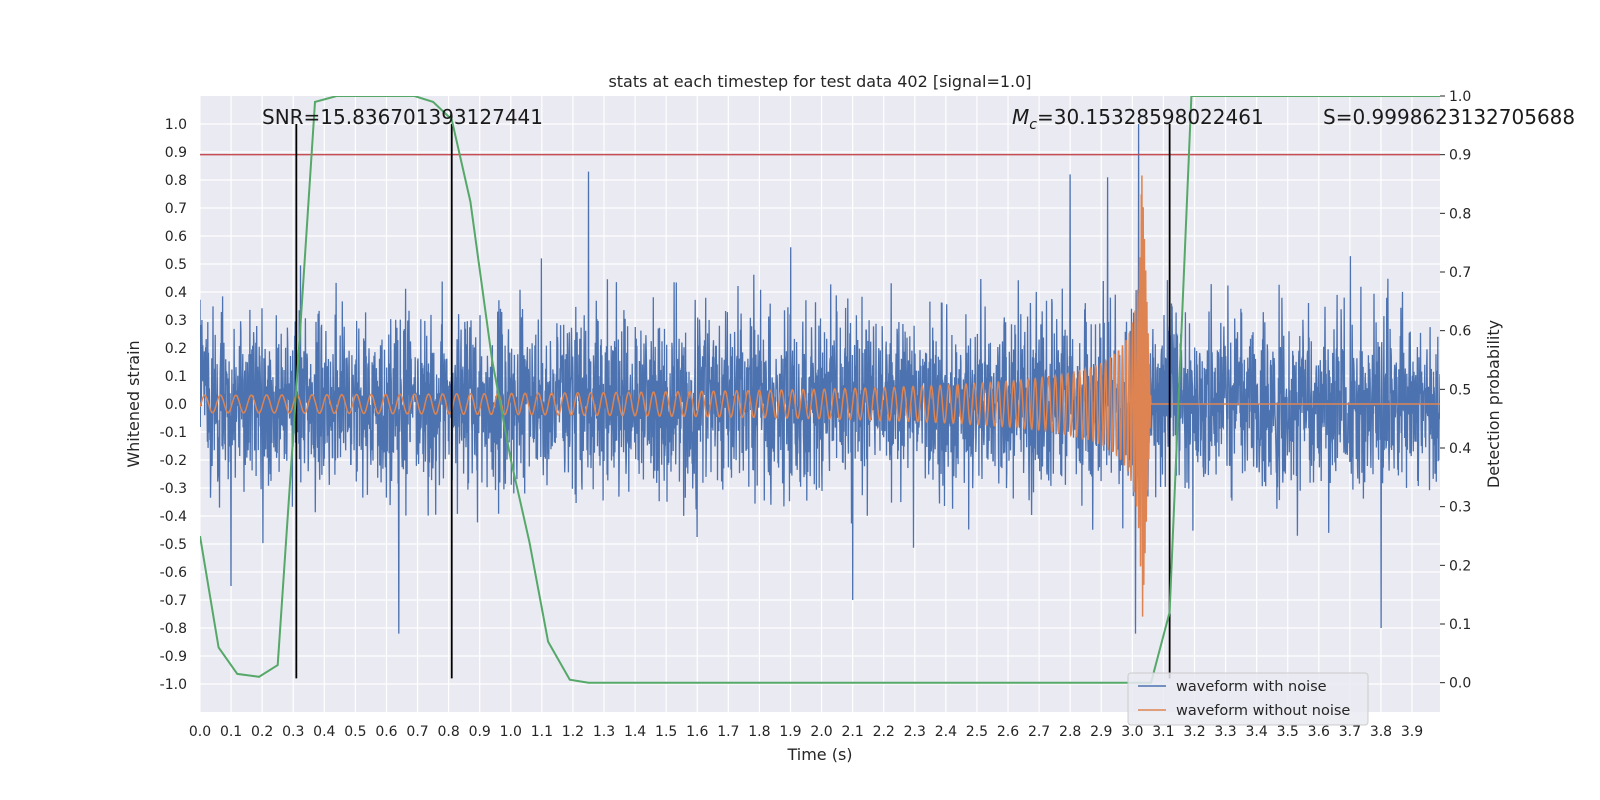 This screenshot has width=1600, height=800. What do you see at coordinates (173, 657) in the screenshot?
I see `y-tick-label: -0.9` at bounding box center [173, 657].